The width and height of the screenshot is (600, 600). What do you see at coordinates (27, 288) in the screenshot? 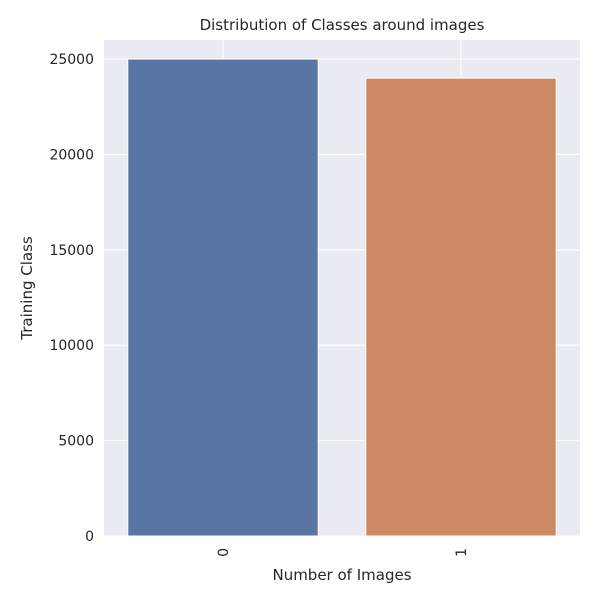
I see `y-axis-label: Training Class` at bounding box center [27, 288].